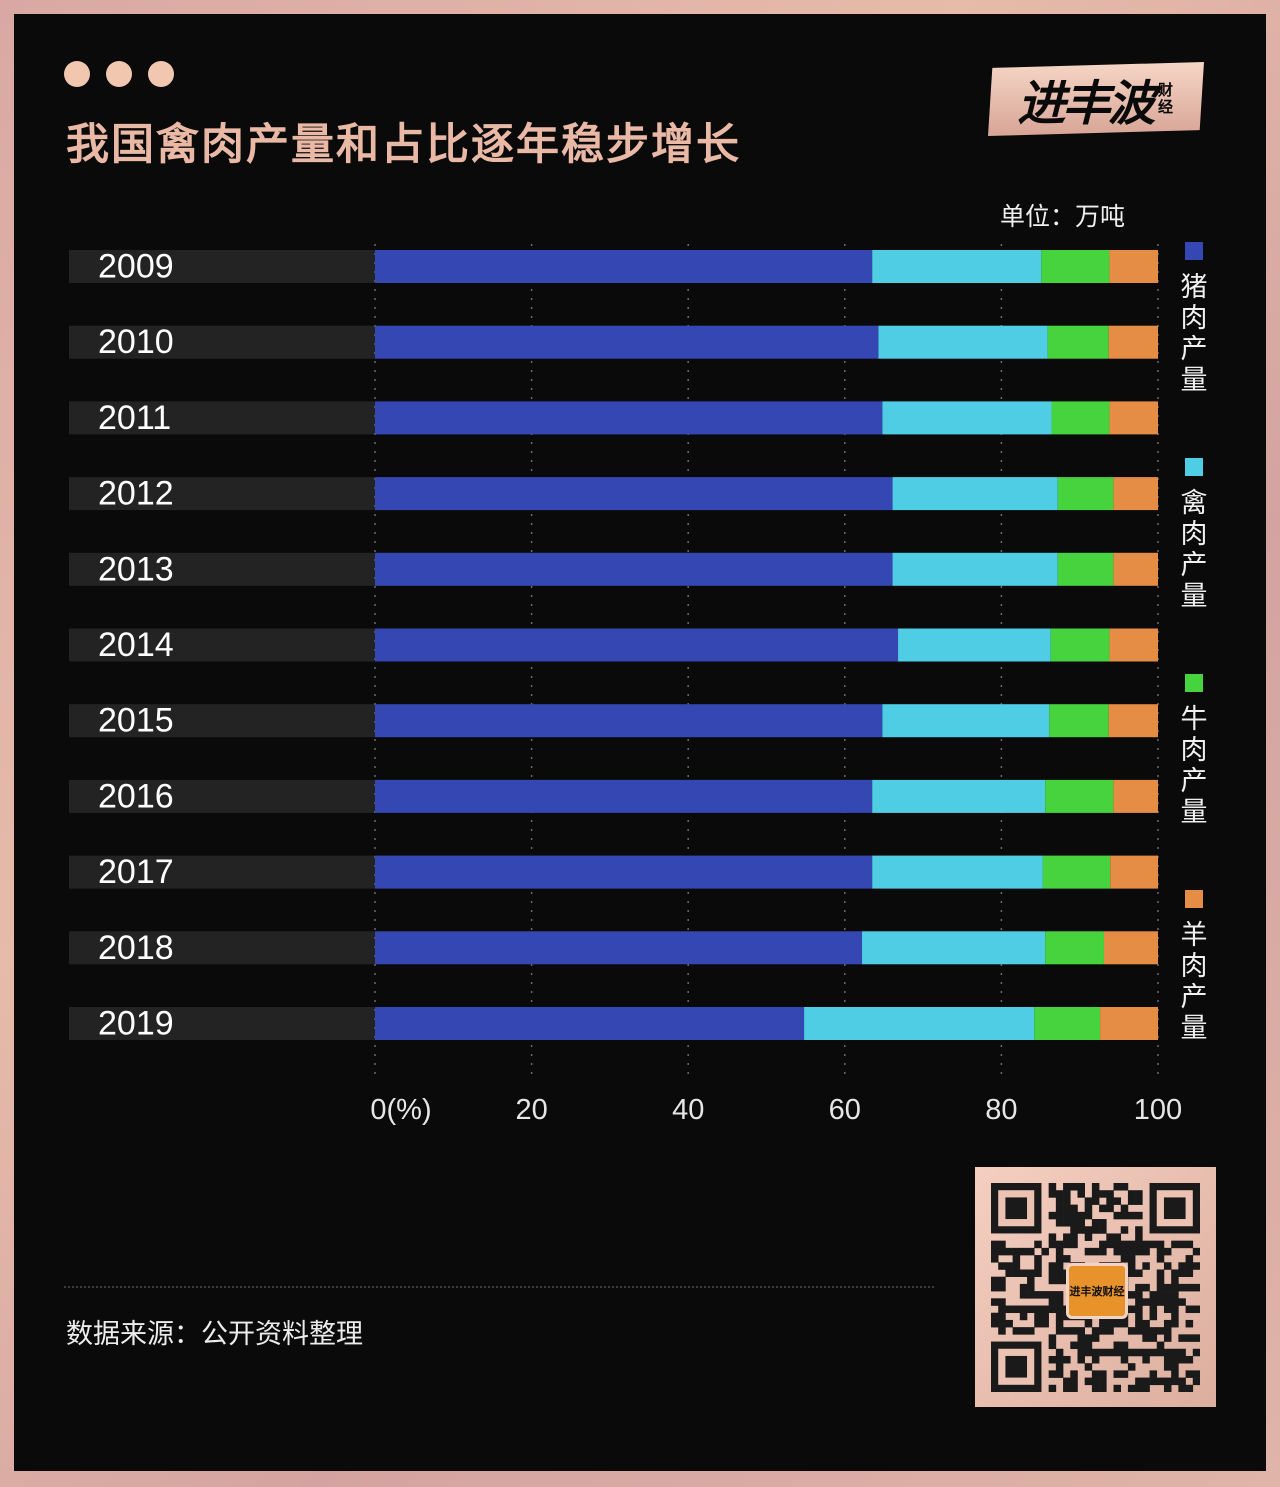 This screenshot has height=1487, width=1280. Describe the element at coordinates (499, 1287) in the screenshot. I see `footer-divider` at that location.